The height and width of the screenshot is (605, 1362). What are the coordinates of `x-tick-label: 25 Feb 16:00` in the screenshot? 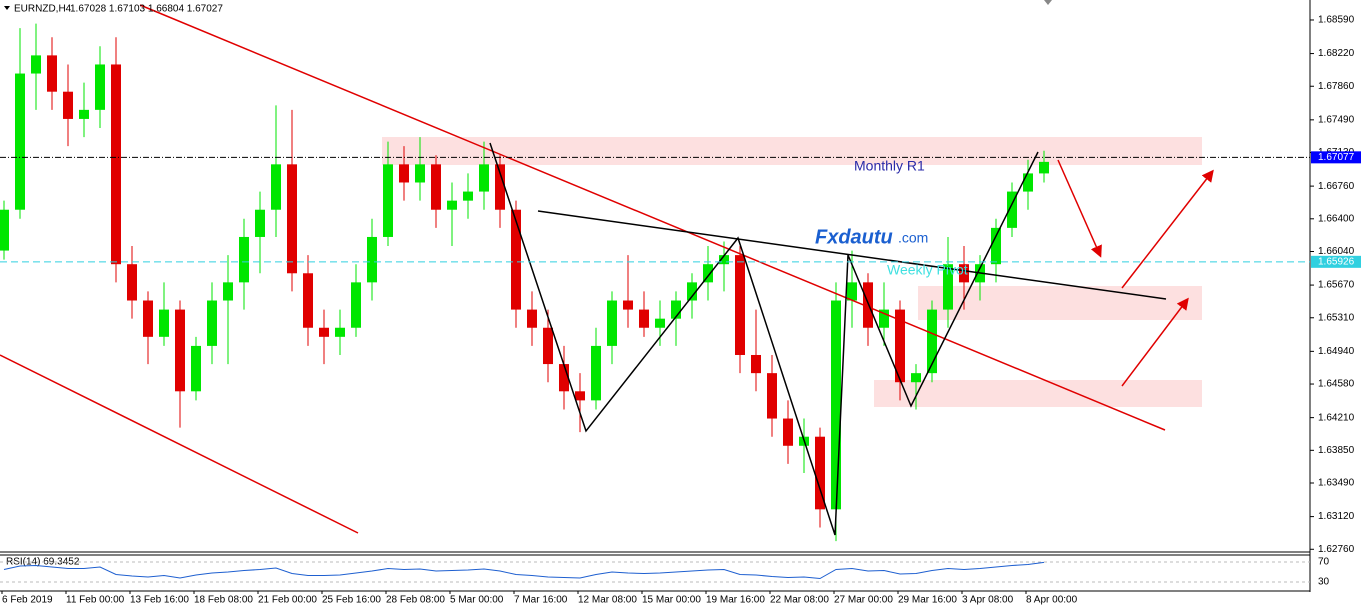 It's located at (351, 600).